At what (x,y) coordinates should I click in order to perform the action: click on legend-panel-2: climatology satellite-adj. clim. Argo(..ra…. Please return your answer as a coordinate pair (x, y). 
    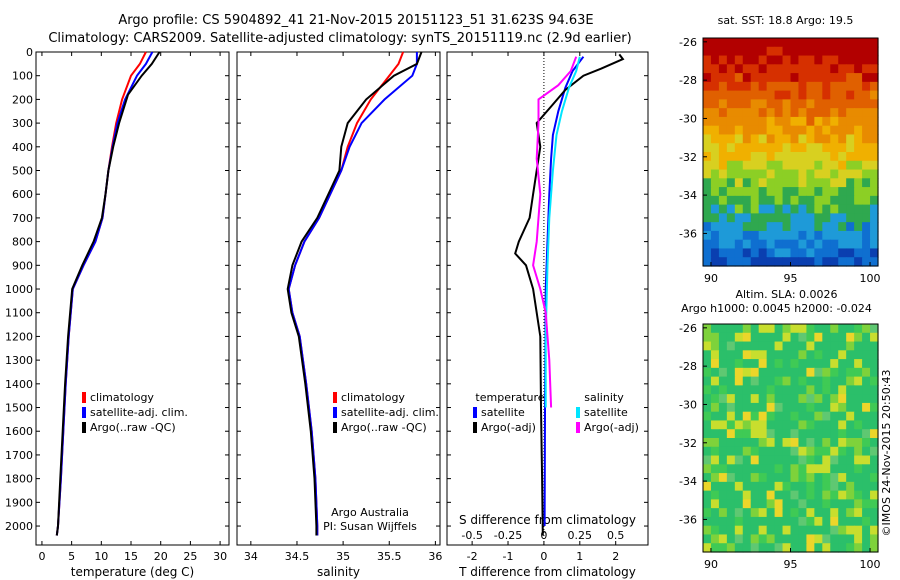
    Looking at the image, I should click on (386, 412).